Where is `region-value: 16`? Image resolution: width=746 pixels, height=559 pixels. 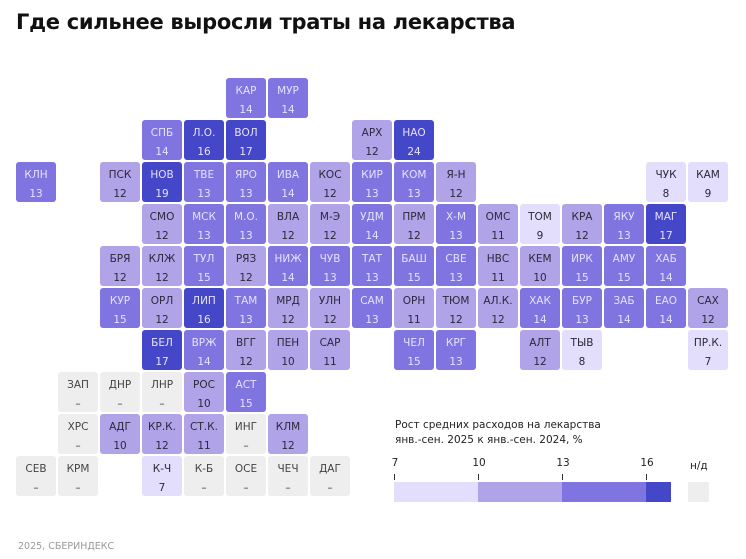
region-value: 16 is located at coordinates (204, 320).